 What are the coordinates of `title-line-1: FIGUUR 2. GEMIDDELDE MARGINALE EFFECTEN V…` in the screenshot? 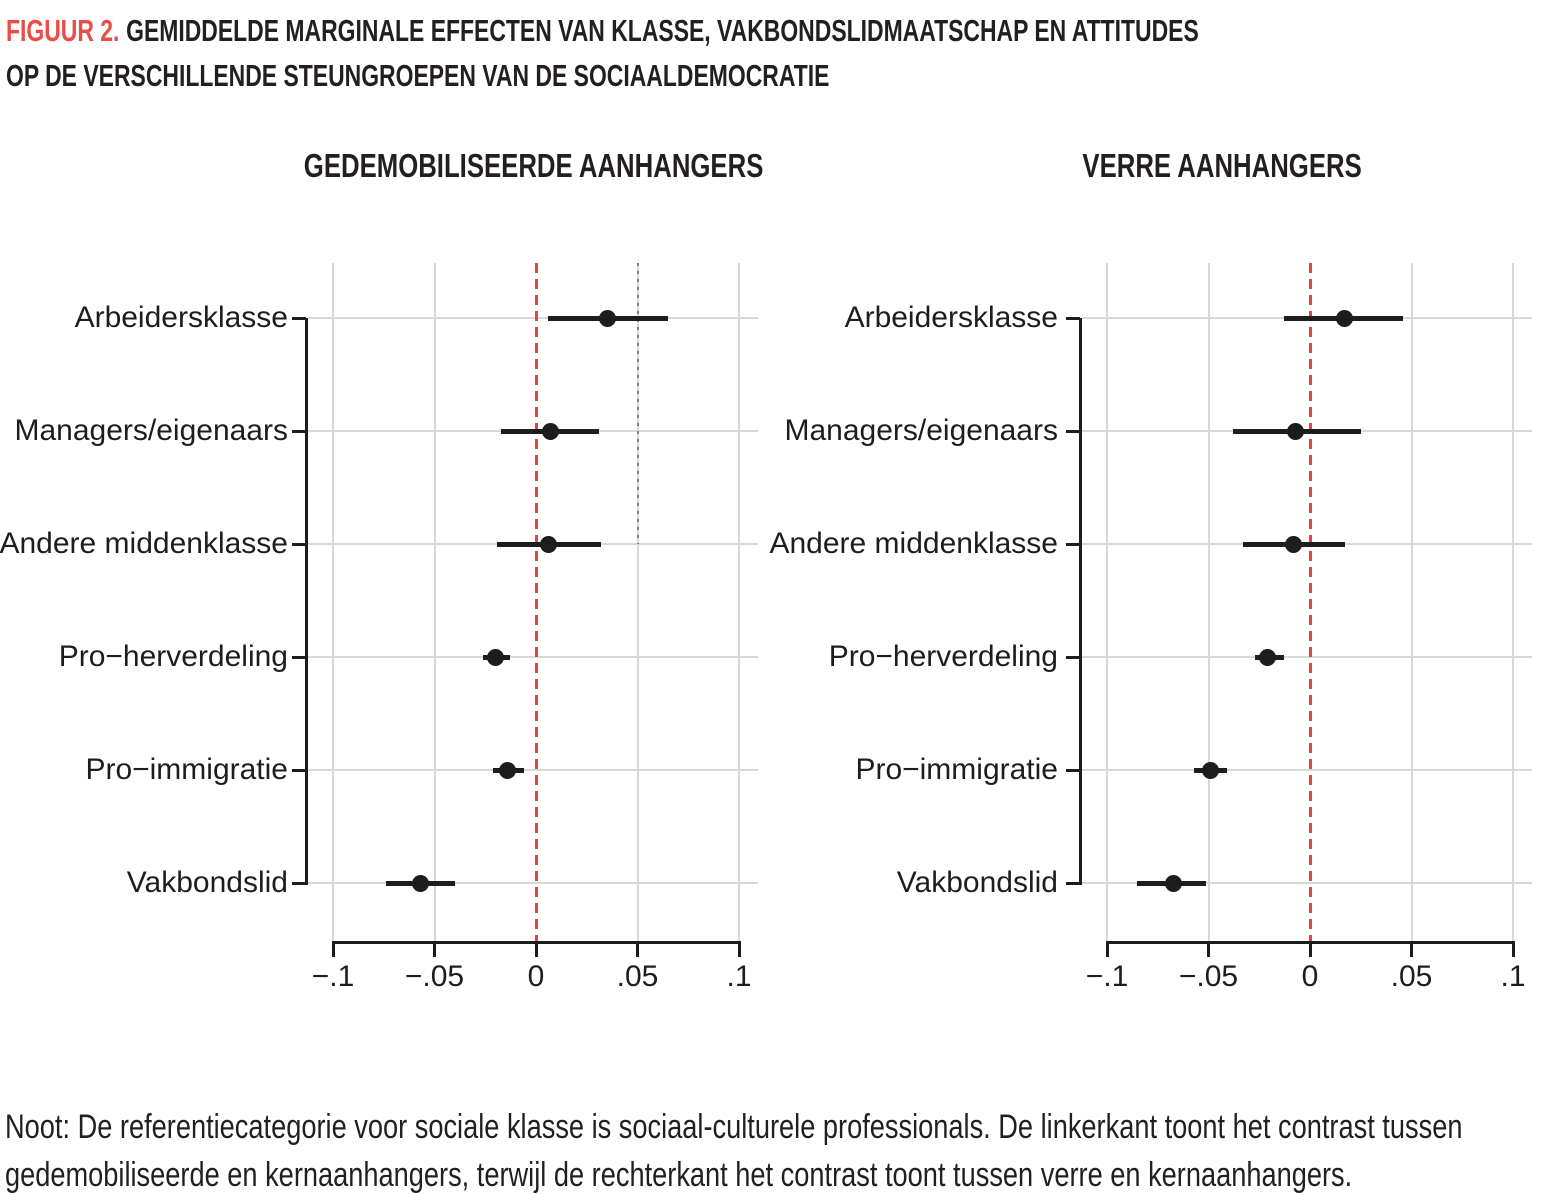 It's located at (602, 30).